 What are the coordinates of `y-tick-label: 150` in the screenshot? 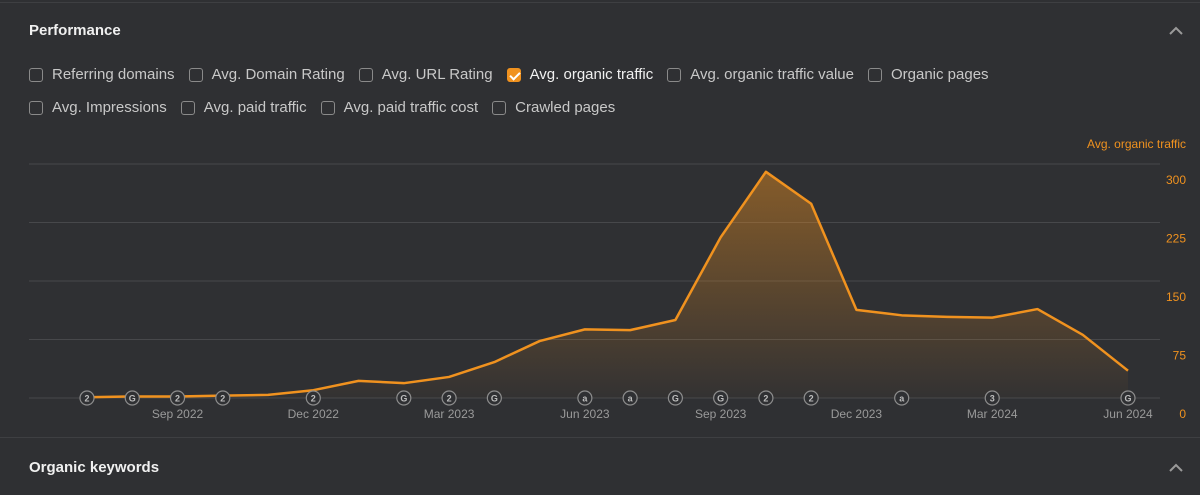 It's located at (1176, 297).